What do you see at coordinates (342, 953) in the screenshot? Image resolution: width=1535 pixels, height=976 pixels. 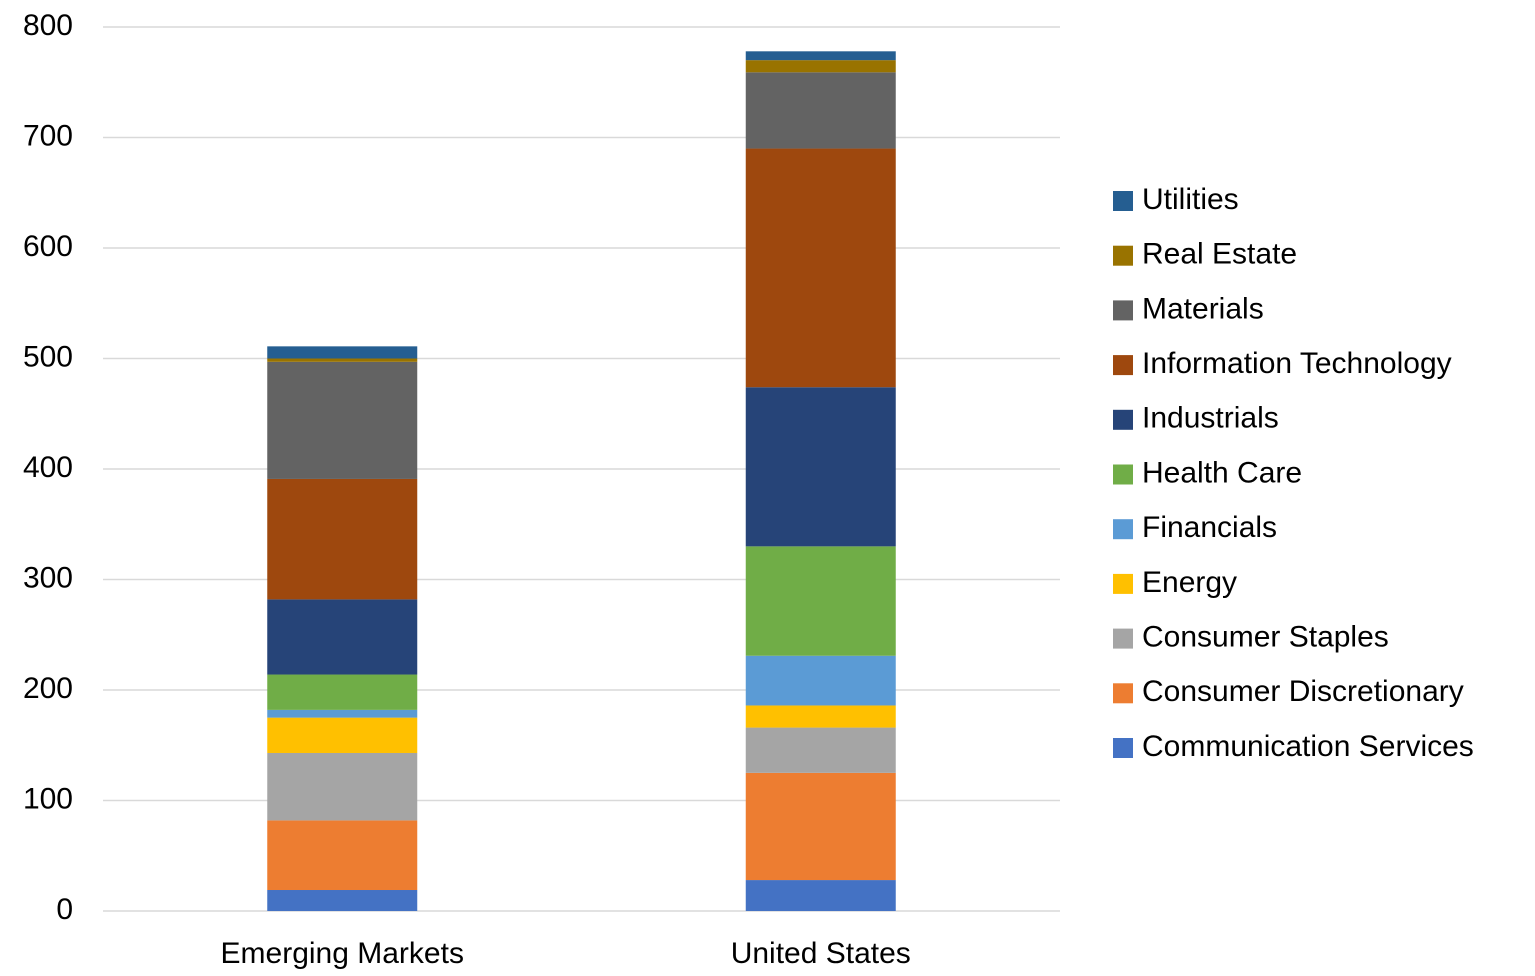 I see `x-tick-label: Emerging Markets` at bounding box center [342, 953].